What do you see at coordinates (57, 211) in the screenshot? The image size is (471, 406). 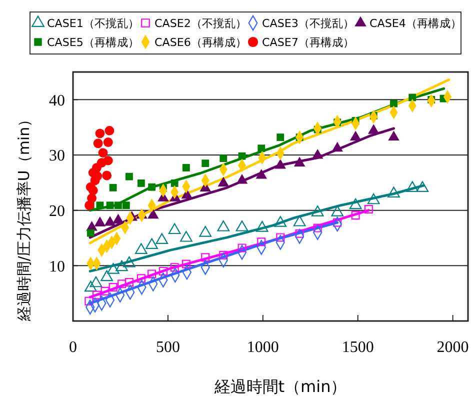 I see `y-tick-label: 20` at bounding box center [57, 211].